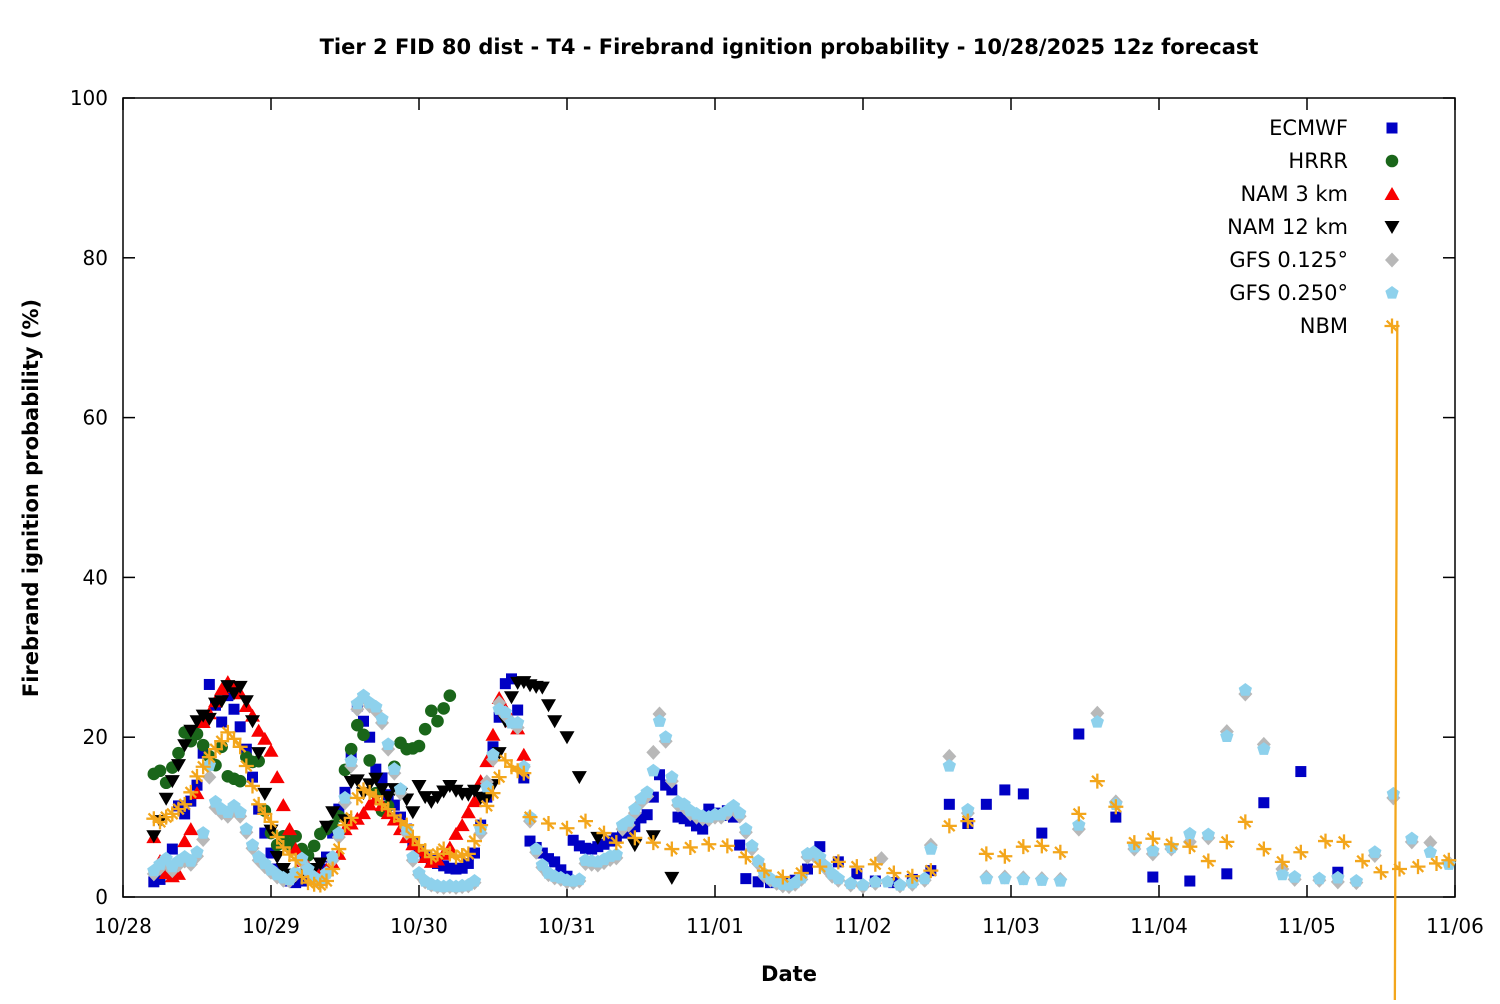 Image resolution: width=1500 pixels, height=1004 pixels. I want to click on legend-item-nam-12-km: NAM 12 km, so click(1313, 227).